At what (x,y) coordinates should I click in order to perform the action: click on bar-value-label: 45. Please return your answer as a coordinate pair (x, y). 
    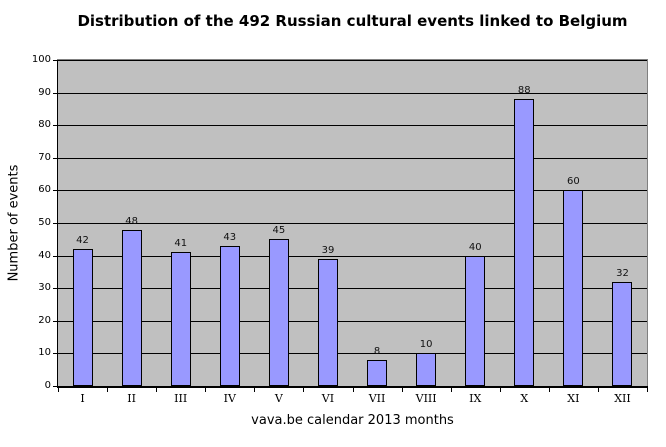
    Looking at the image, I should click on (279, 231).